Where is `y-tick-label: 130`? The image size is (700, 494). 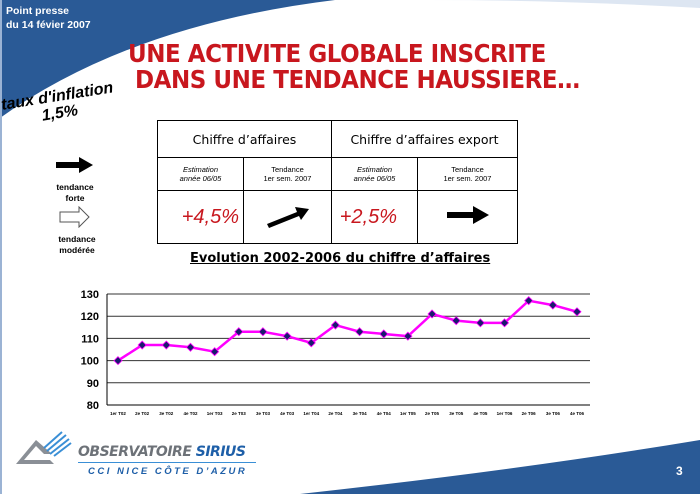
y-tick-label: 130 is located at coordinates (90, 295).